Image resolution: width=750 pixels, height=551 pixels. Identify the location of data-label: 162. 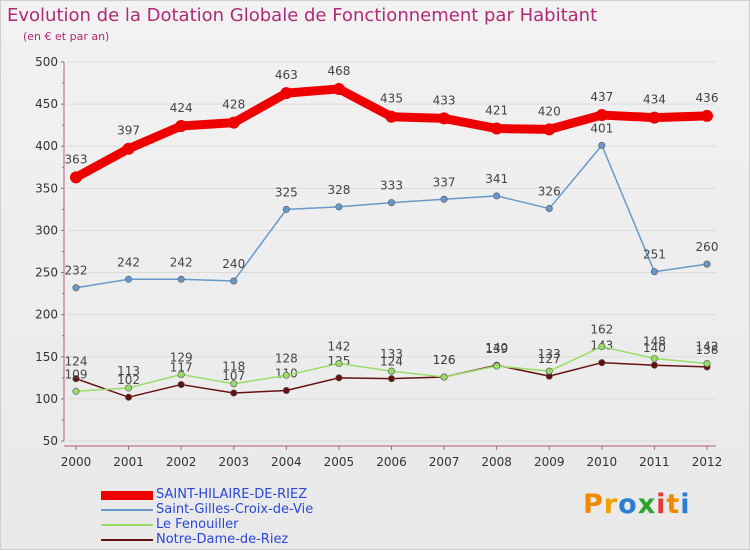
(601, 330).